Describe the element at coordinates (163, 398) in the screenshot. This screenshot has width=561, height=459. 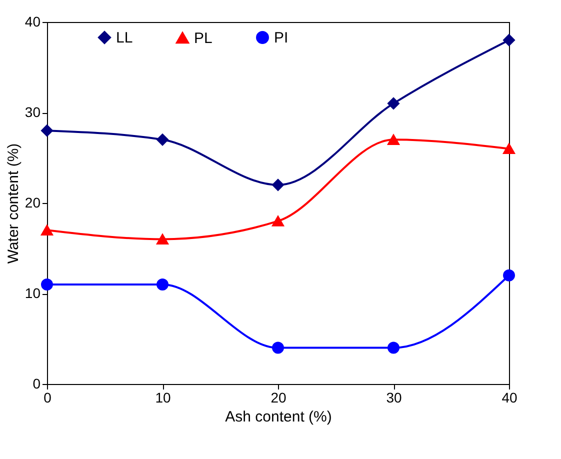
I see `x-tick-label: 10` at that location.